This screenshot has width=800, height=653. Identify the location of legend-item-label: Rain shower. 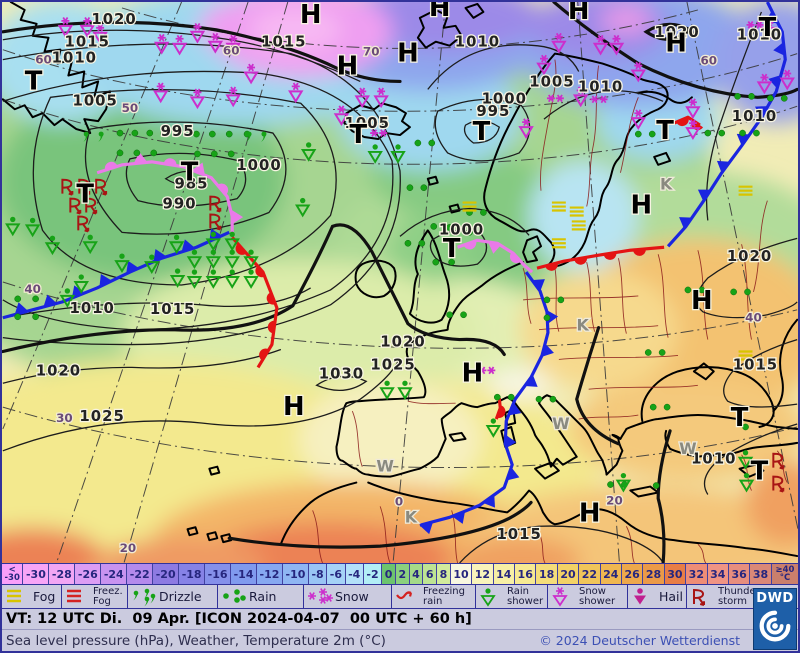
(525, 596).